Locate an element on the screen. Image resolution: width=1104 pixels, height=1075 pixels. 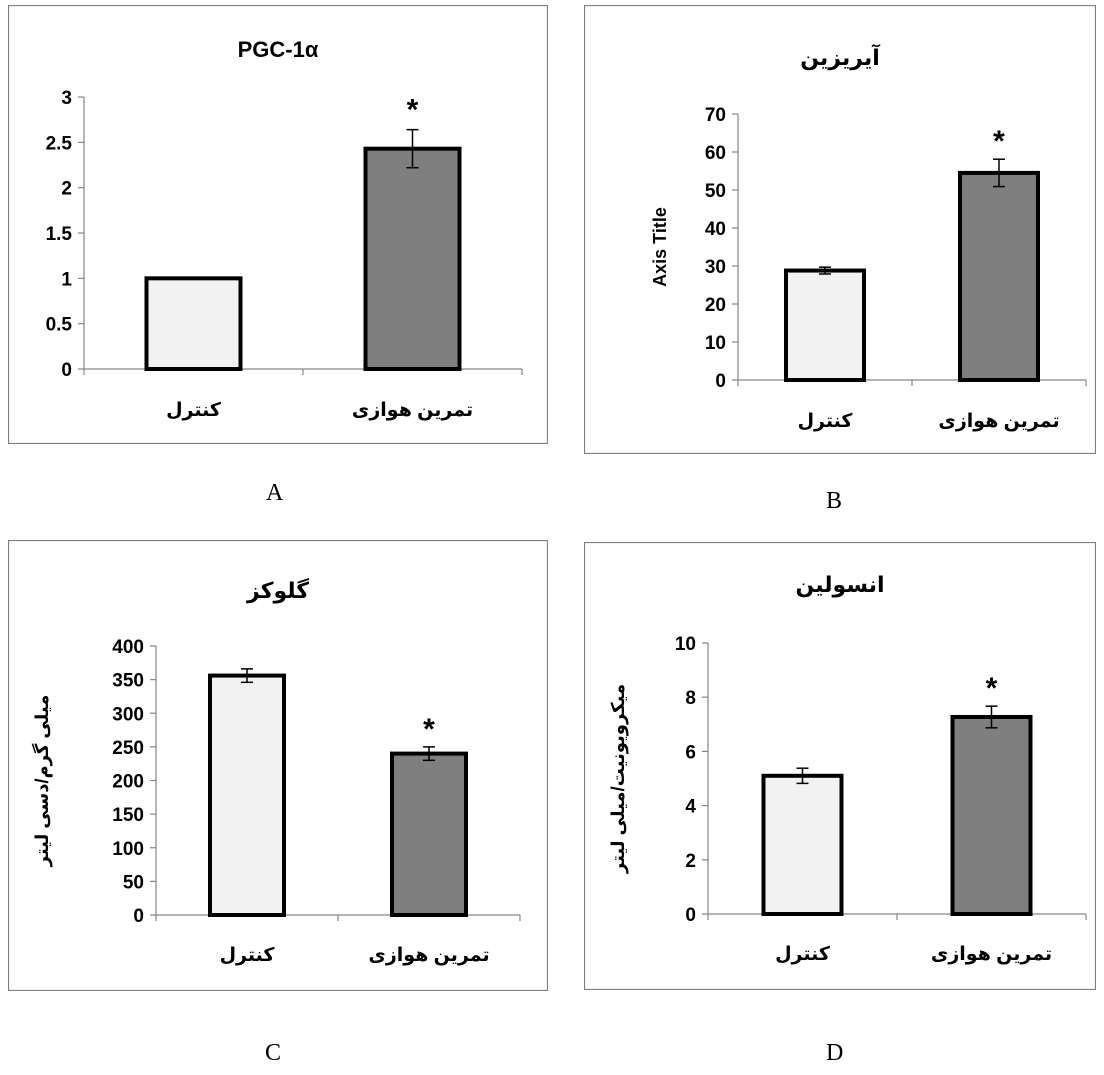
y-tick-label: 0.5 is located at coordinates (59, 325).